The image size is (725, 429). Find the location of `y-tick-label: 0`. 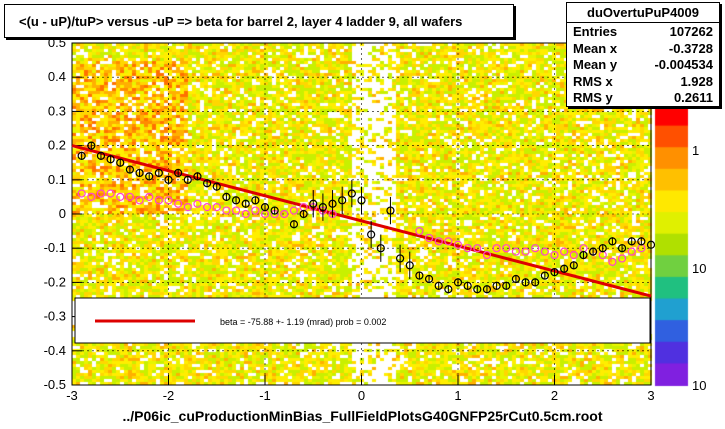

y-tick-label: 0 is located at coordinates (62, 213).